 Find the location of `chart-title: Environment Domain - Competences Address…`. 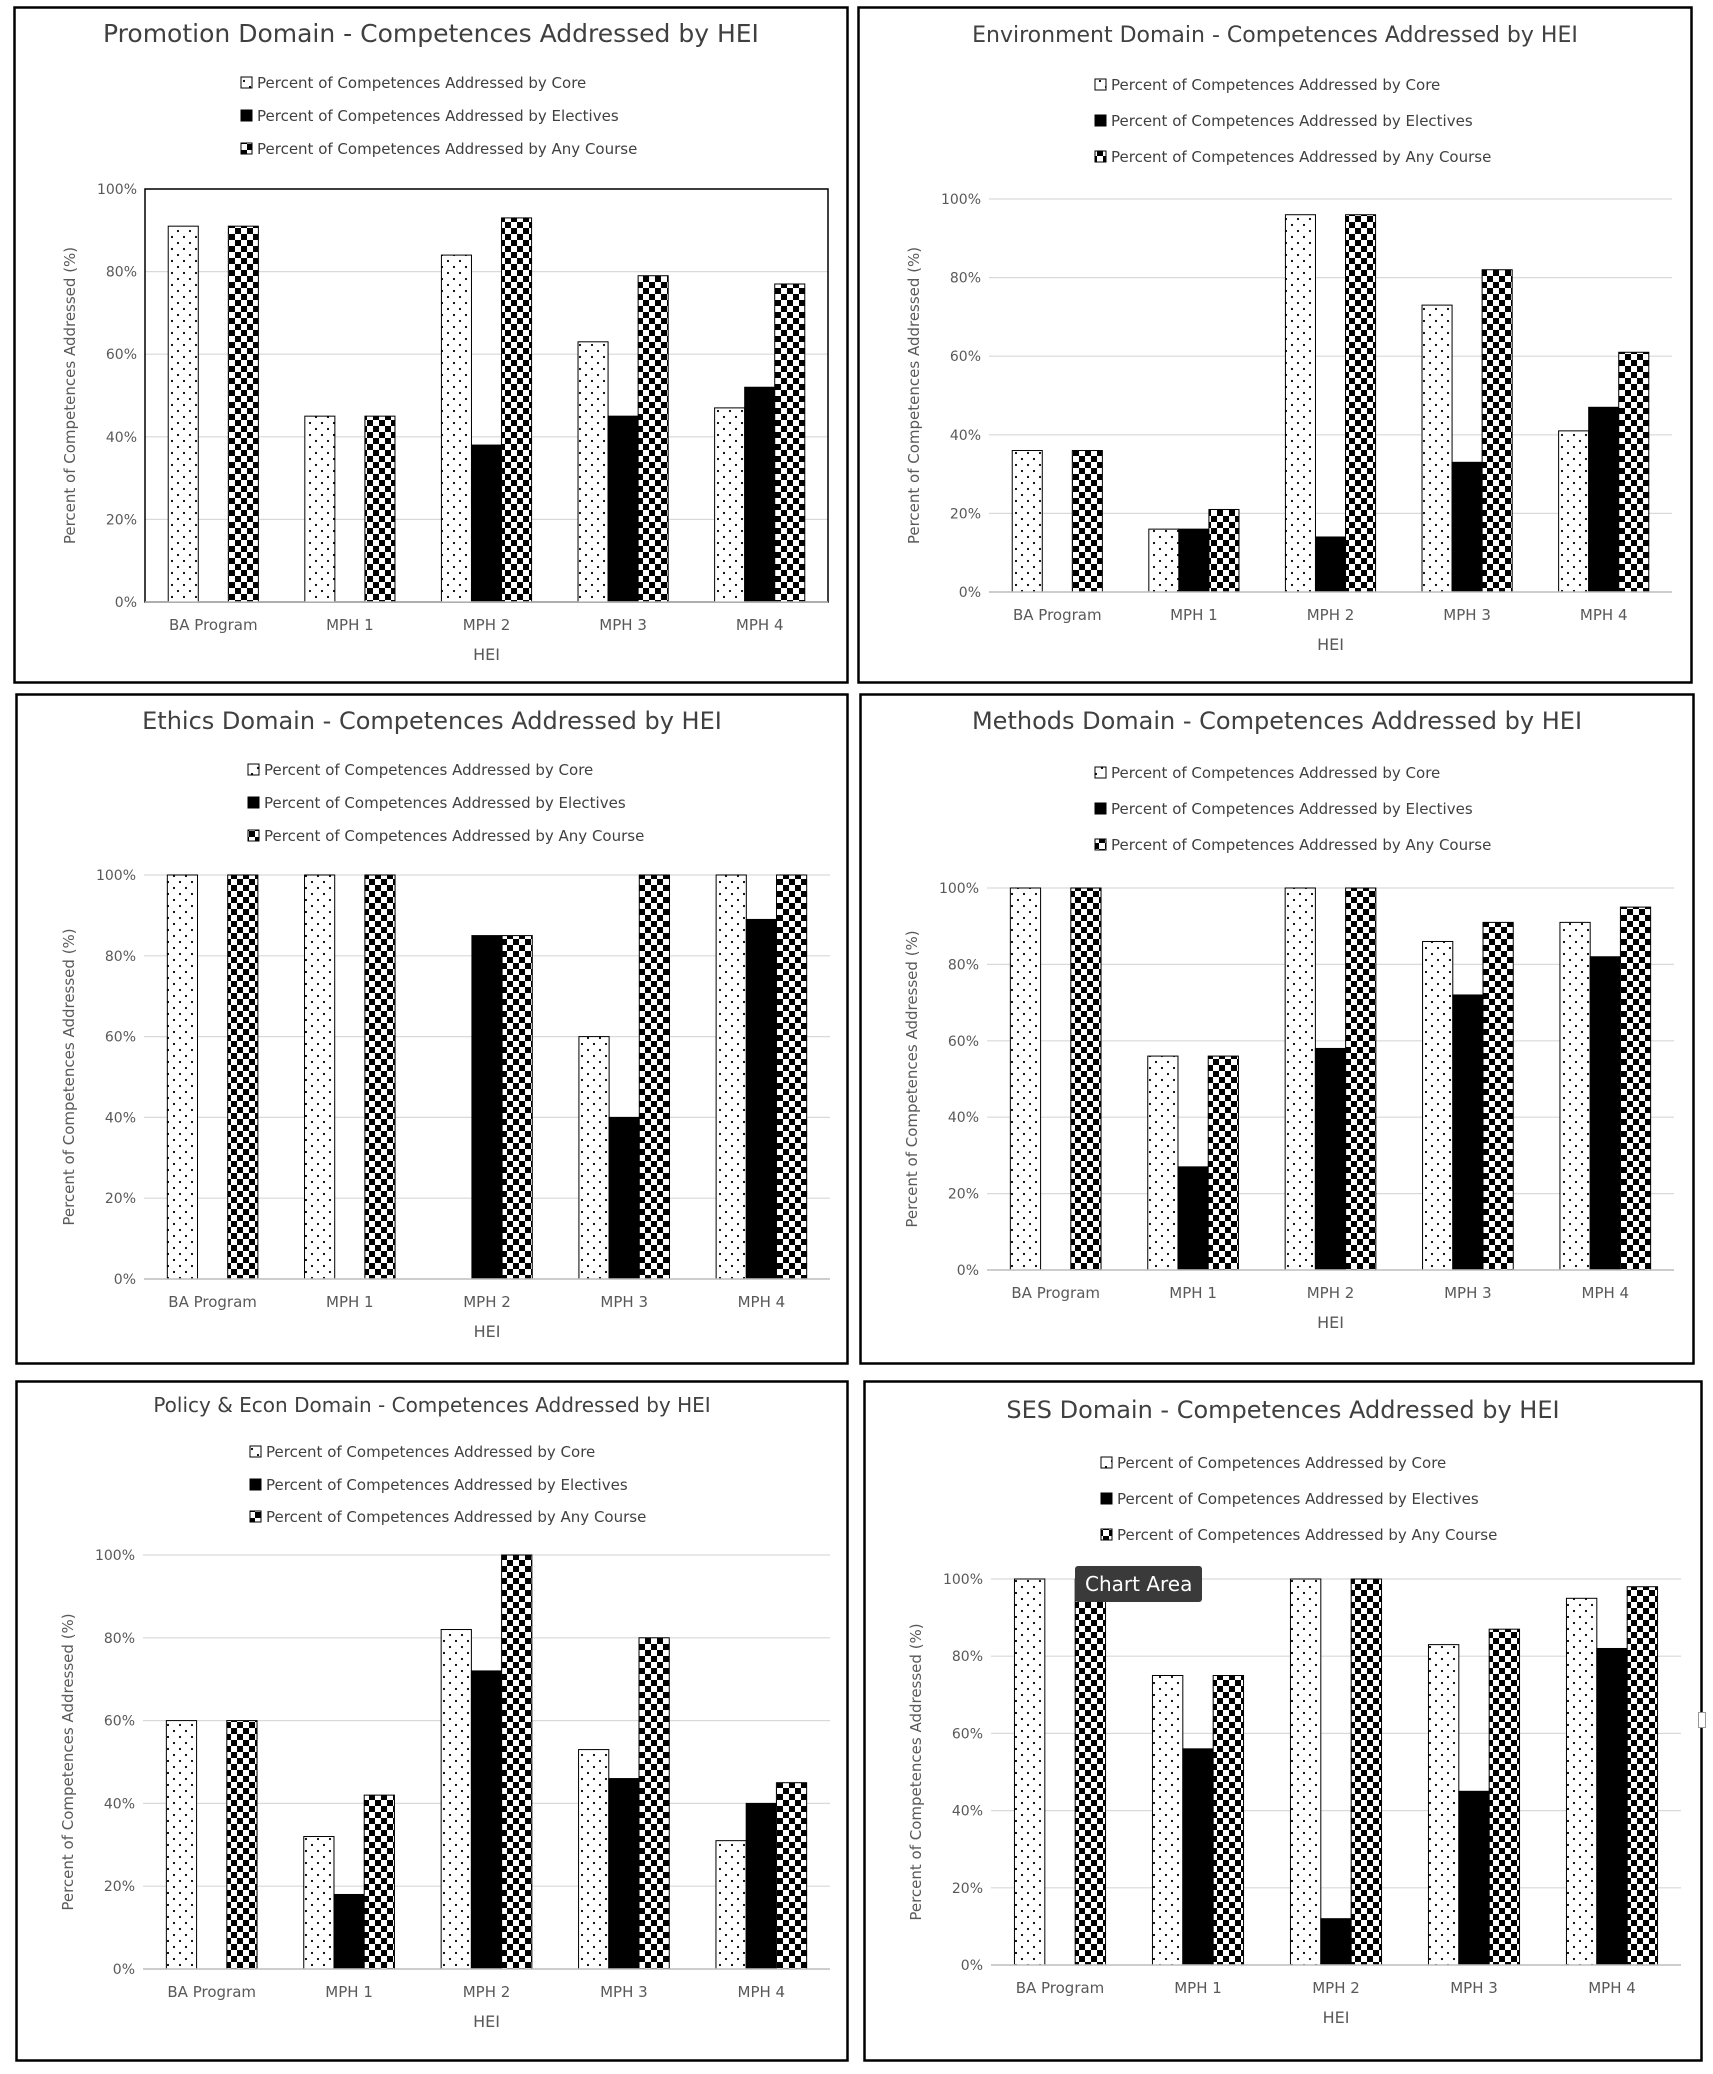

chart-title: Environment Domain - Competences Address… is located at coordinates (1275, 35).